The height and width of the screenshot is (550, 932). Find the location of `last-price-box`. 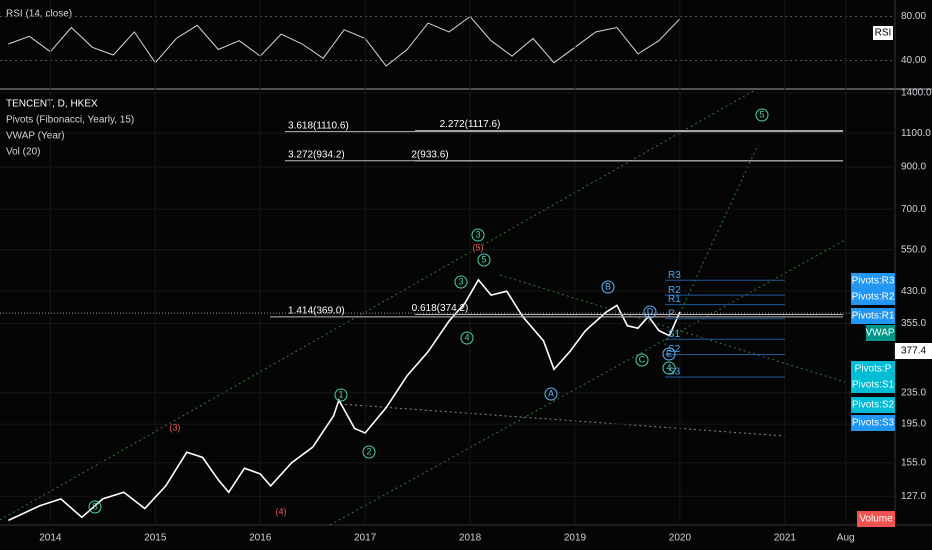

last-price-box is located at coordinates (913, 351).